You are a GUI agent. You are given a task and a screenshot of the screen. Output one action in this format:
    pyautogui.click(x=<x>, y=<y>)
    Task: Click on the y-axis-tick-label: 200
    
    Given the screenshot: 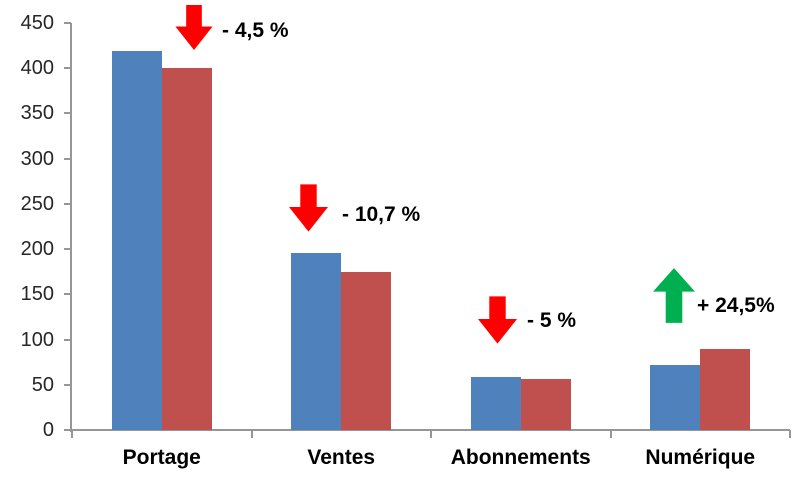 What is the action you would take?
    pyautogui.click(x=37, y=249)
    